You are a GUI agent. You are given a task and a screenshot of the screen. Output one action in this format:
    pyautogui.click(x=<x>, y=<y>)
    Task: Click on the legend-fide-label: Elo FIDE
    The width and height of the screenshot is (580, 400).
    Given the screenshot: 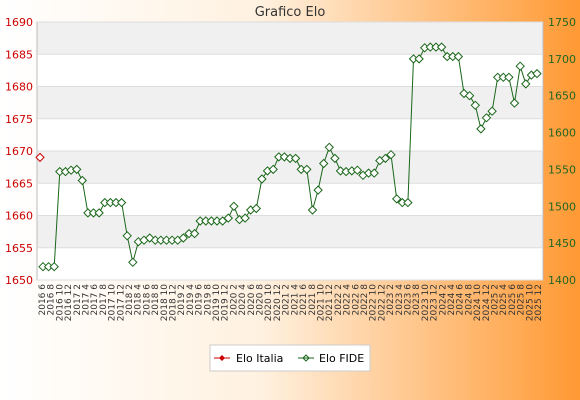 What is the action you would take?
    pyautogui.click(x=341, y=358)
    